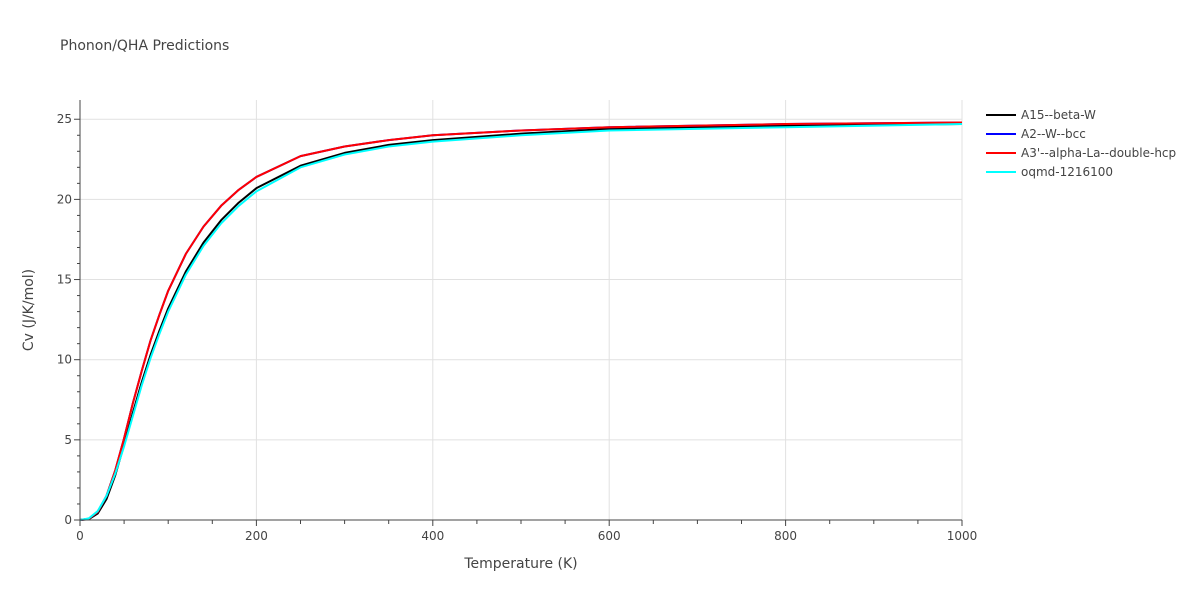  Describe the element at coordinates (68, 440) in the screenshot. I see `y-tick-label: 5` at that location.